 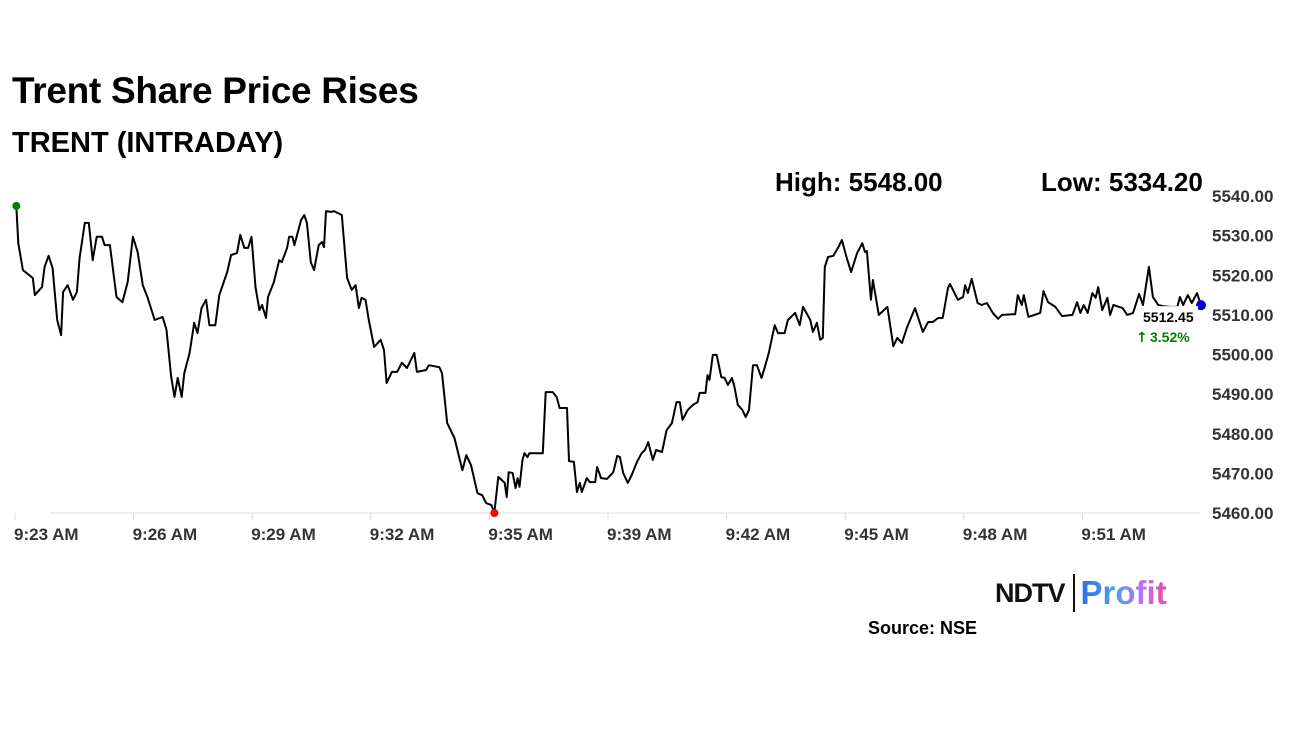 I want to click on arrow-up-icon: ↑, so click(x=1142, y=338).